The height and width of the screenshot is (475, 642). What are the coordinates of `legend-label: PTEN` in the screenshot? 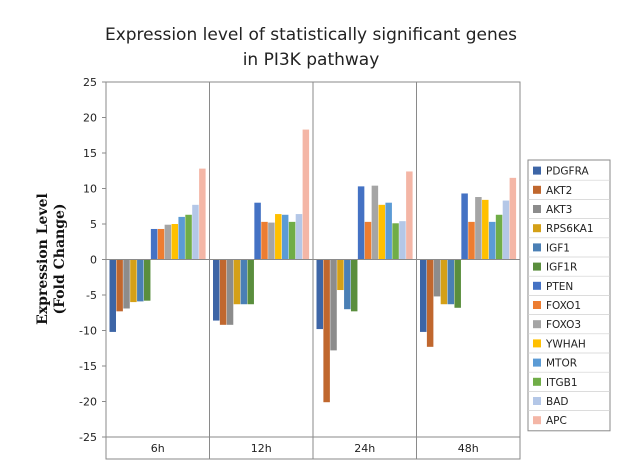 It's located at (559, 287).